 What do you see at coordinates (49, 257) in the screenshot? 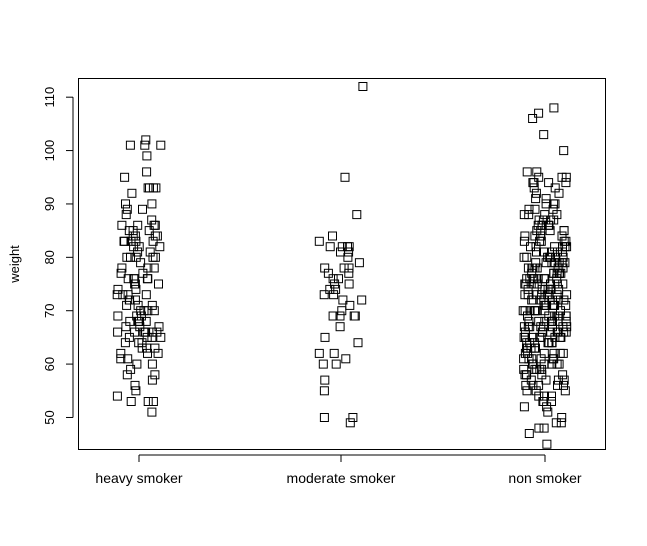
I see `y-tick-label: 80` at bounding box center [49, 257].